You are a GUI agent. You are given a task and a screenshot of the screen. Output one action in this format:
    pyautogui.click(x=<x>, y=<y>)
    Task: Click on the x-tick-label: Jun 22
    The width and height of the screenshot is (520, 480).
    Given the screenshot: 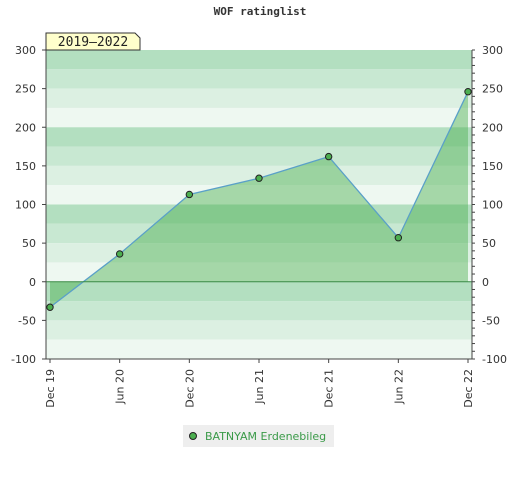 What is the action you would take?
    pyautogui.click(x=398, y=387)
    